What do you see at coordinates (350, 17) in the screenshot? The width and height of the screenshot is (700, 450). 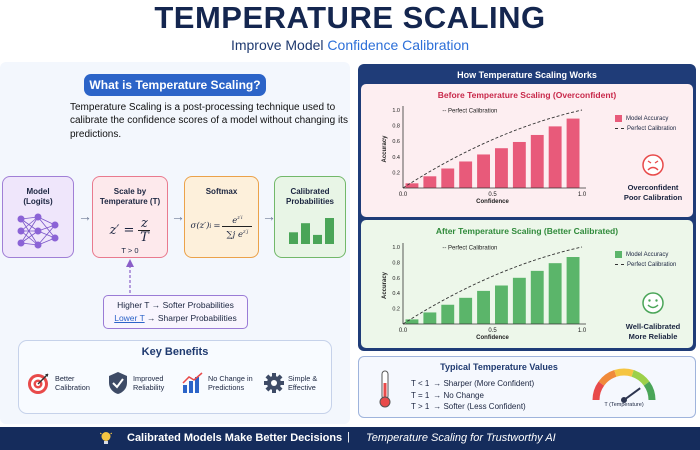 I see `page-title: TEMPERATURE SCALING` at bounding box center [350, 17].